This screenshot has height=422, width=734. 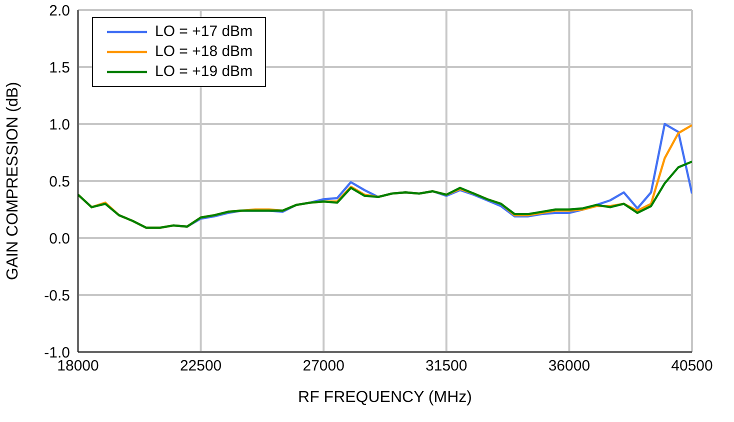 What do you see at coordinates (385, 194) in the screenshot?
I see `line-series` at bounding box center [385, 194].